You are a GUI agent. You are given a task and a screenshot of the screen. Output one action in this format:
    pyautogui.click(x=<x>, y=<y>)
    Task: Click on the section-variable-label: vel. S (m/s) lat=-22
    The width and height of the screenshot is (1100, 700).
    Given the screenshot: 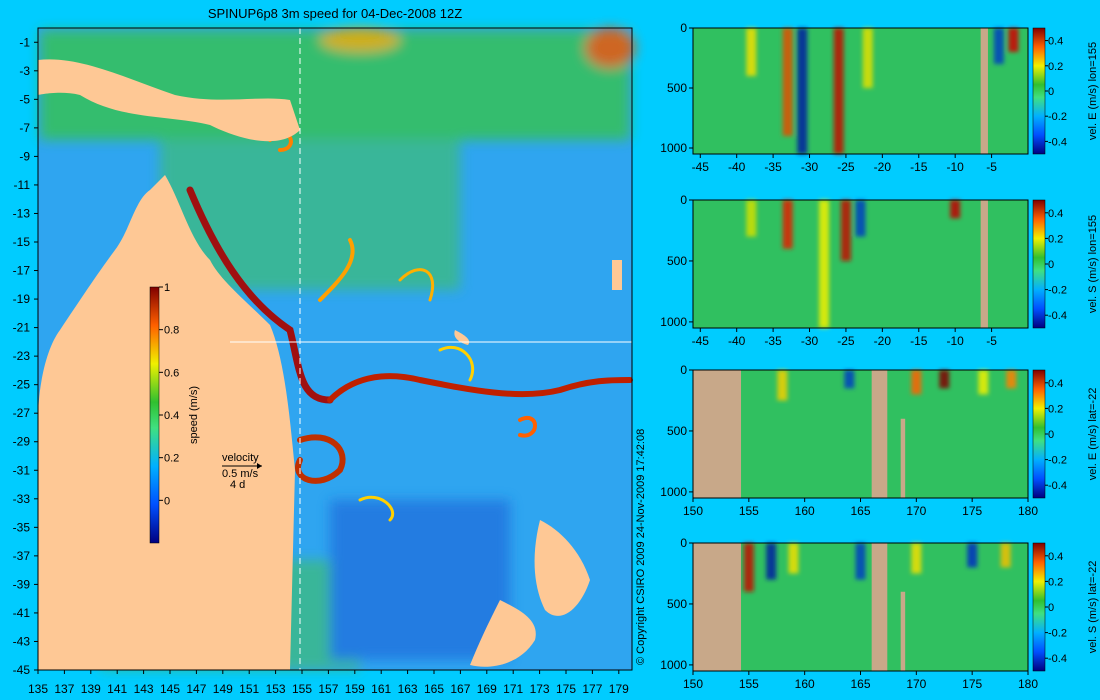 What is the action you would take?
    pyautogui.click(x=1093, y=607)
    